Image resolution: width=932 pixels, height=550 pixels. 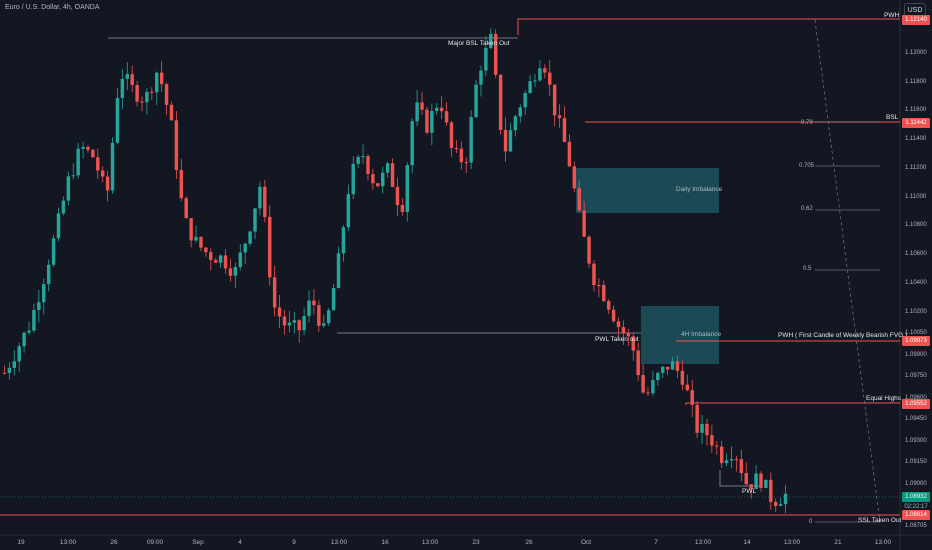 What do you see at coordinates (916, 282) in the screenshot?
I see `price-tick: 1.10400` at bounding box center [916, 282].